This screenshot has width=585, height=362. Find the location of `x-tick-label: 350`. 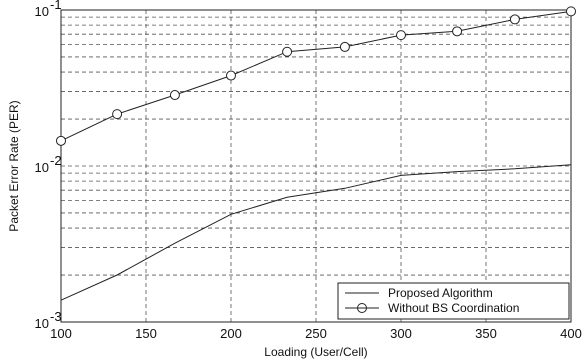

x-tick-label: 350 is located at coordinates (486, 333).